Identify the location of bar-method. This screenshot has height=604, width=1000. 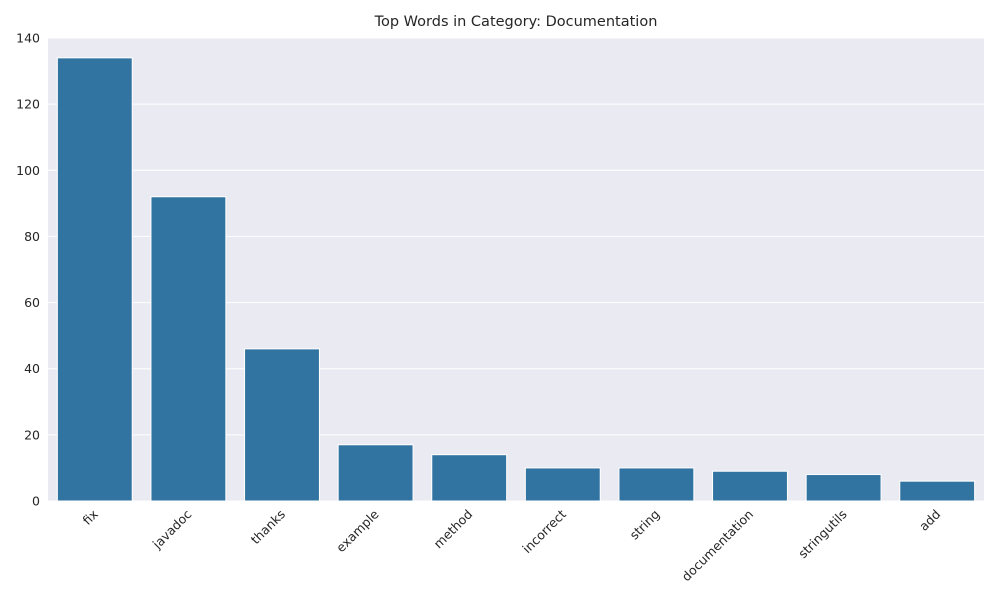
(469, 478).